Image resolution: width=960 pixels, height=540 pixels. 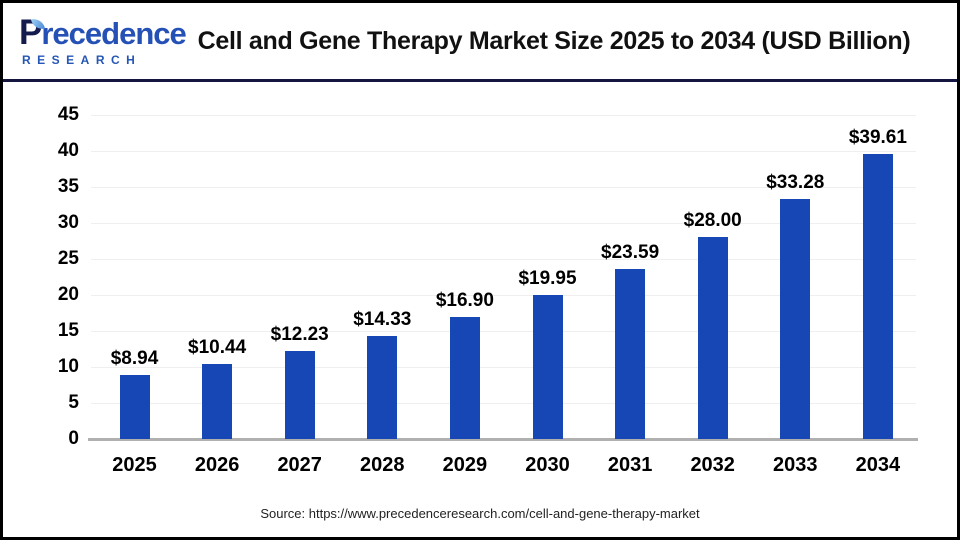 I want to click on x-tick-label: 2030, so click(x=547, y=465).